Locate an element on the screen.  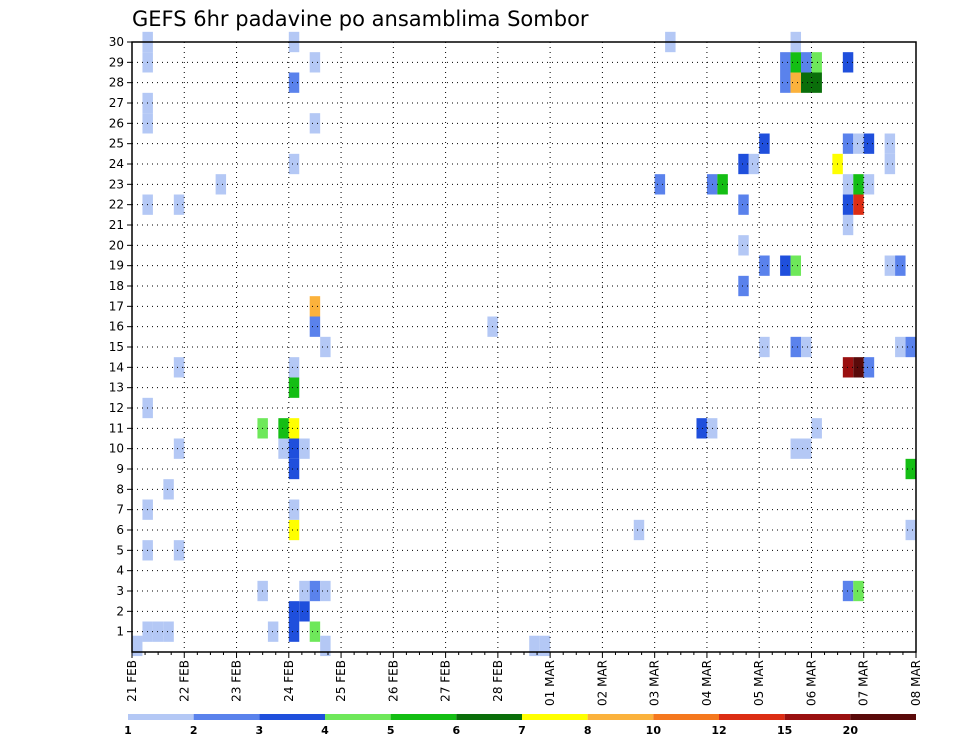
x-tick-label: 23 FEB is located at coordinates (237, 681).